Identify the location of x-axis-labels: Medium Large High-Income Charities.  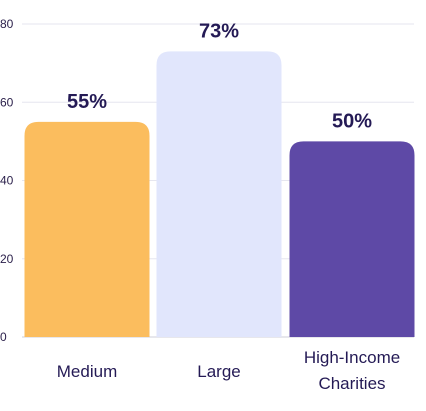
(228, 370).